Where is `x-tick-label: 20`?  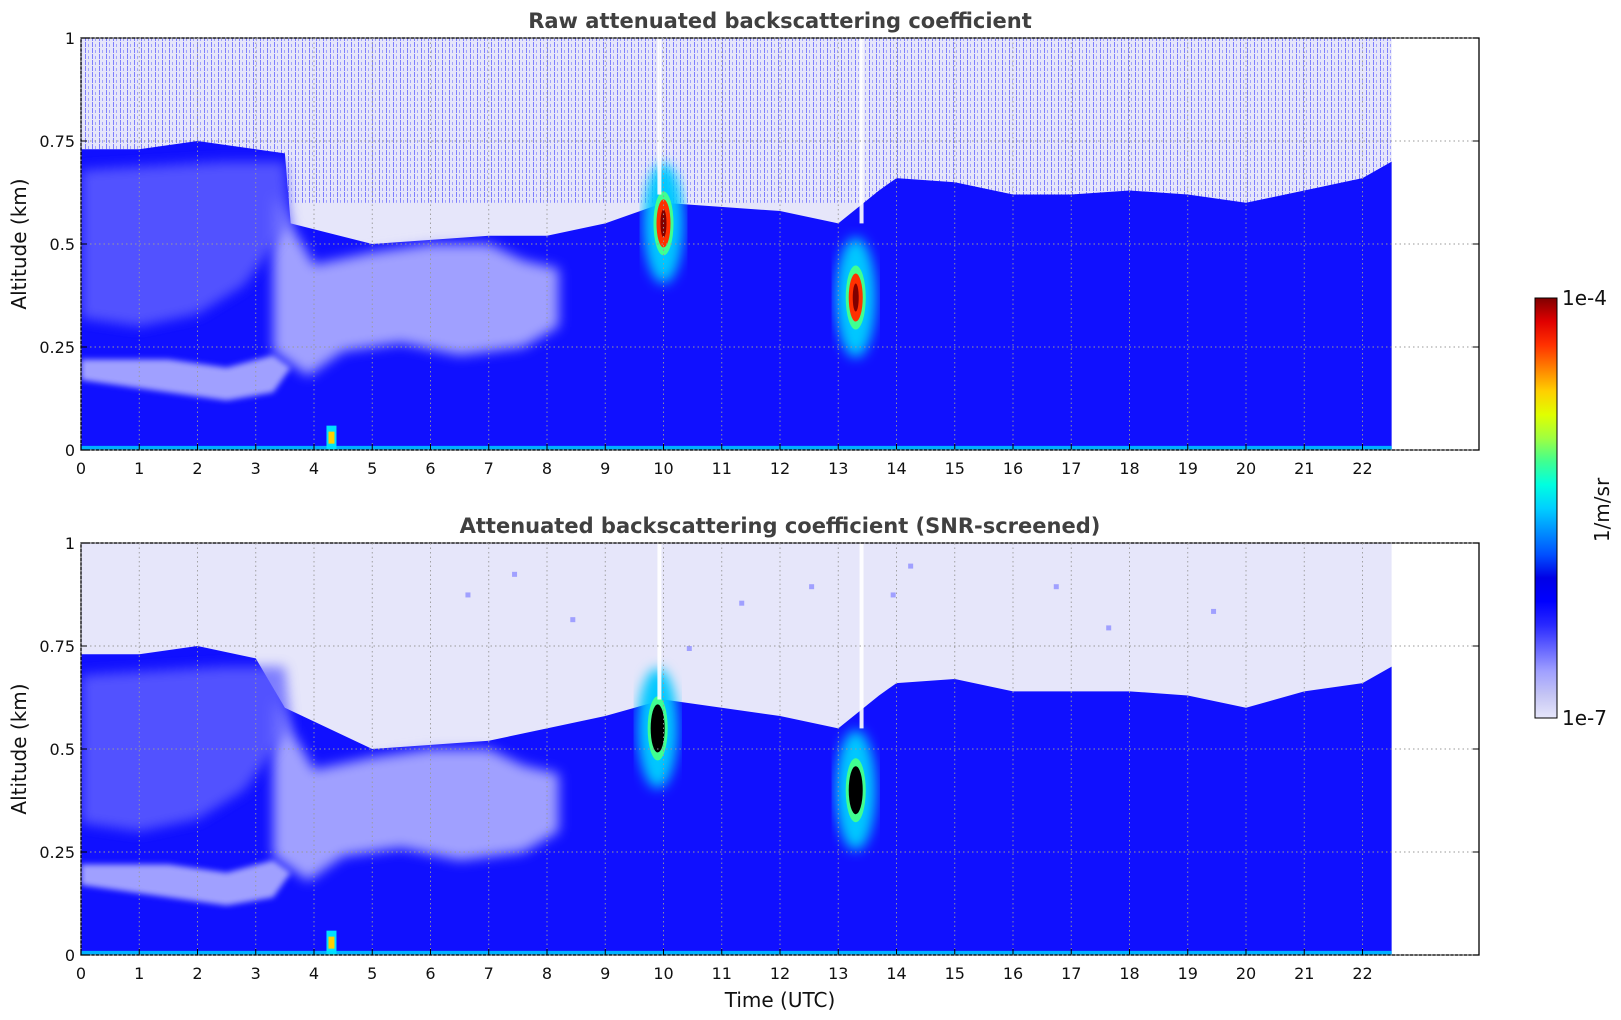 x-tick-label: 20 is located at coordinates (1246, 973).